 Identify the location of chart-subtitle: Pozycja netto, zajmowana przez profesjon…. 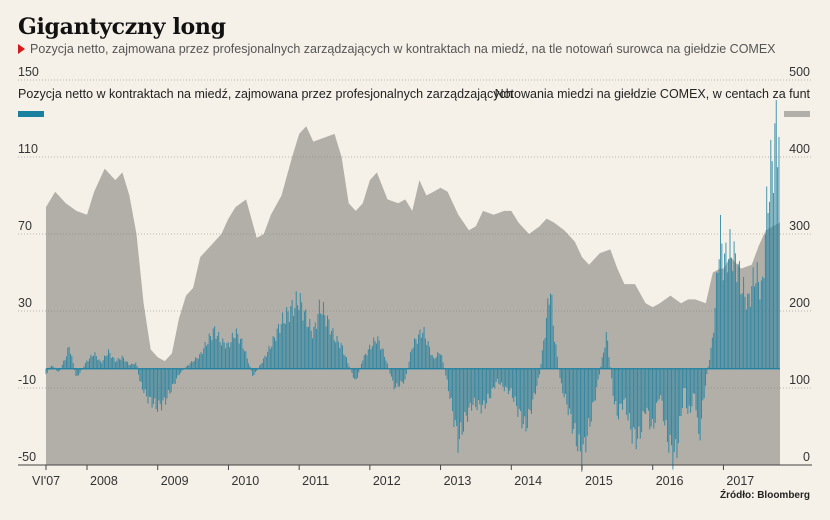
(397, 49).